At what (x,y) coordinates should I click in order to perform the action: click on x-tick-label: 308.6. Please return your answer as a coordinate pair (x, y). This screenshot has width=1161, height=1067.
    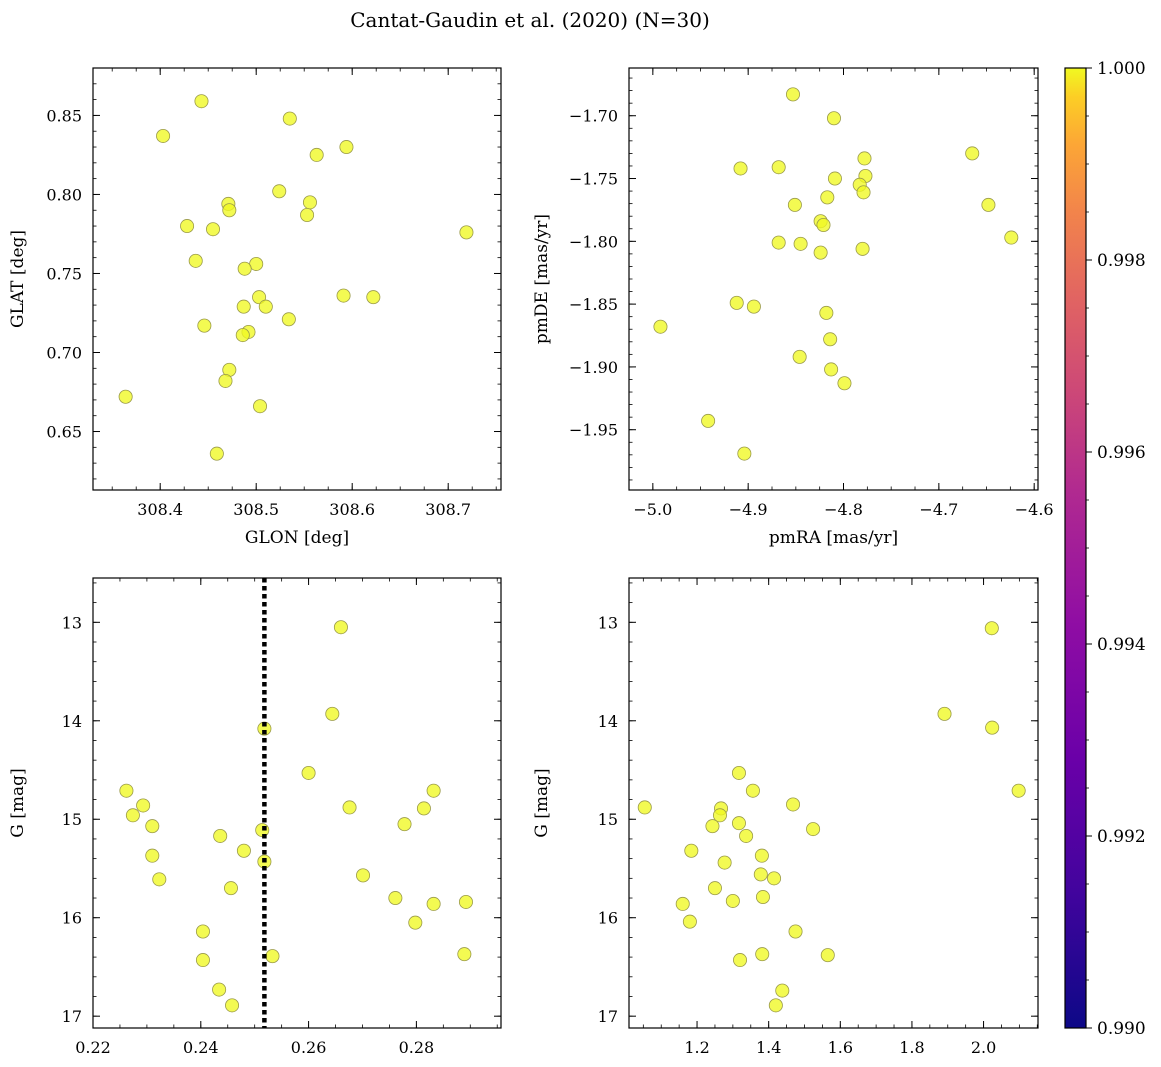
    Looking at the image, I should click on (352, 509).